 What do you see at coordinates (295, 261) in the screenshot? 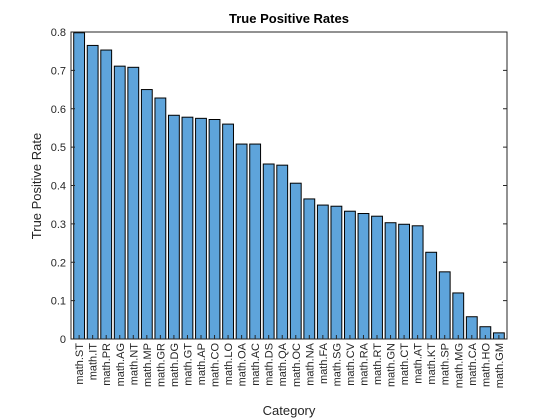
I see `bar-math-oc` at bounding box center [295, 261].